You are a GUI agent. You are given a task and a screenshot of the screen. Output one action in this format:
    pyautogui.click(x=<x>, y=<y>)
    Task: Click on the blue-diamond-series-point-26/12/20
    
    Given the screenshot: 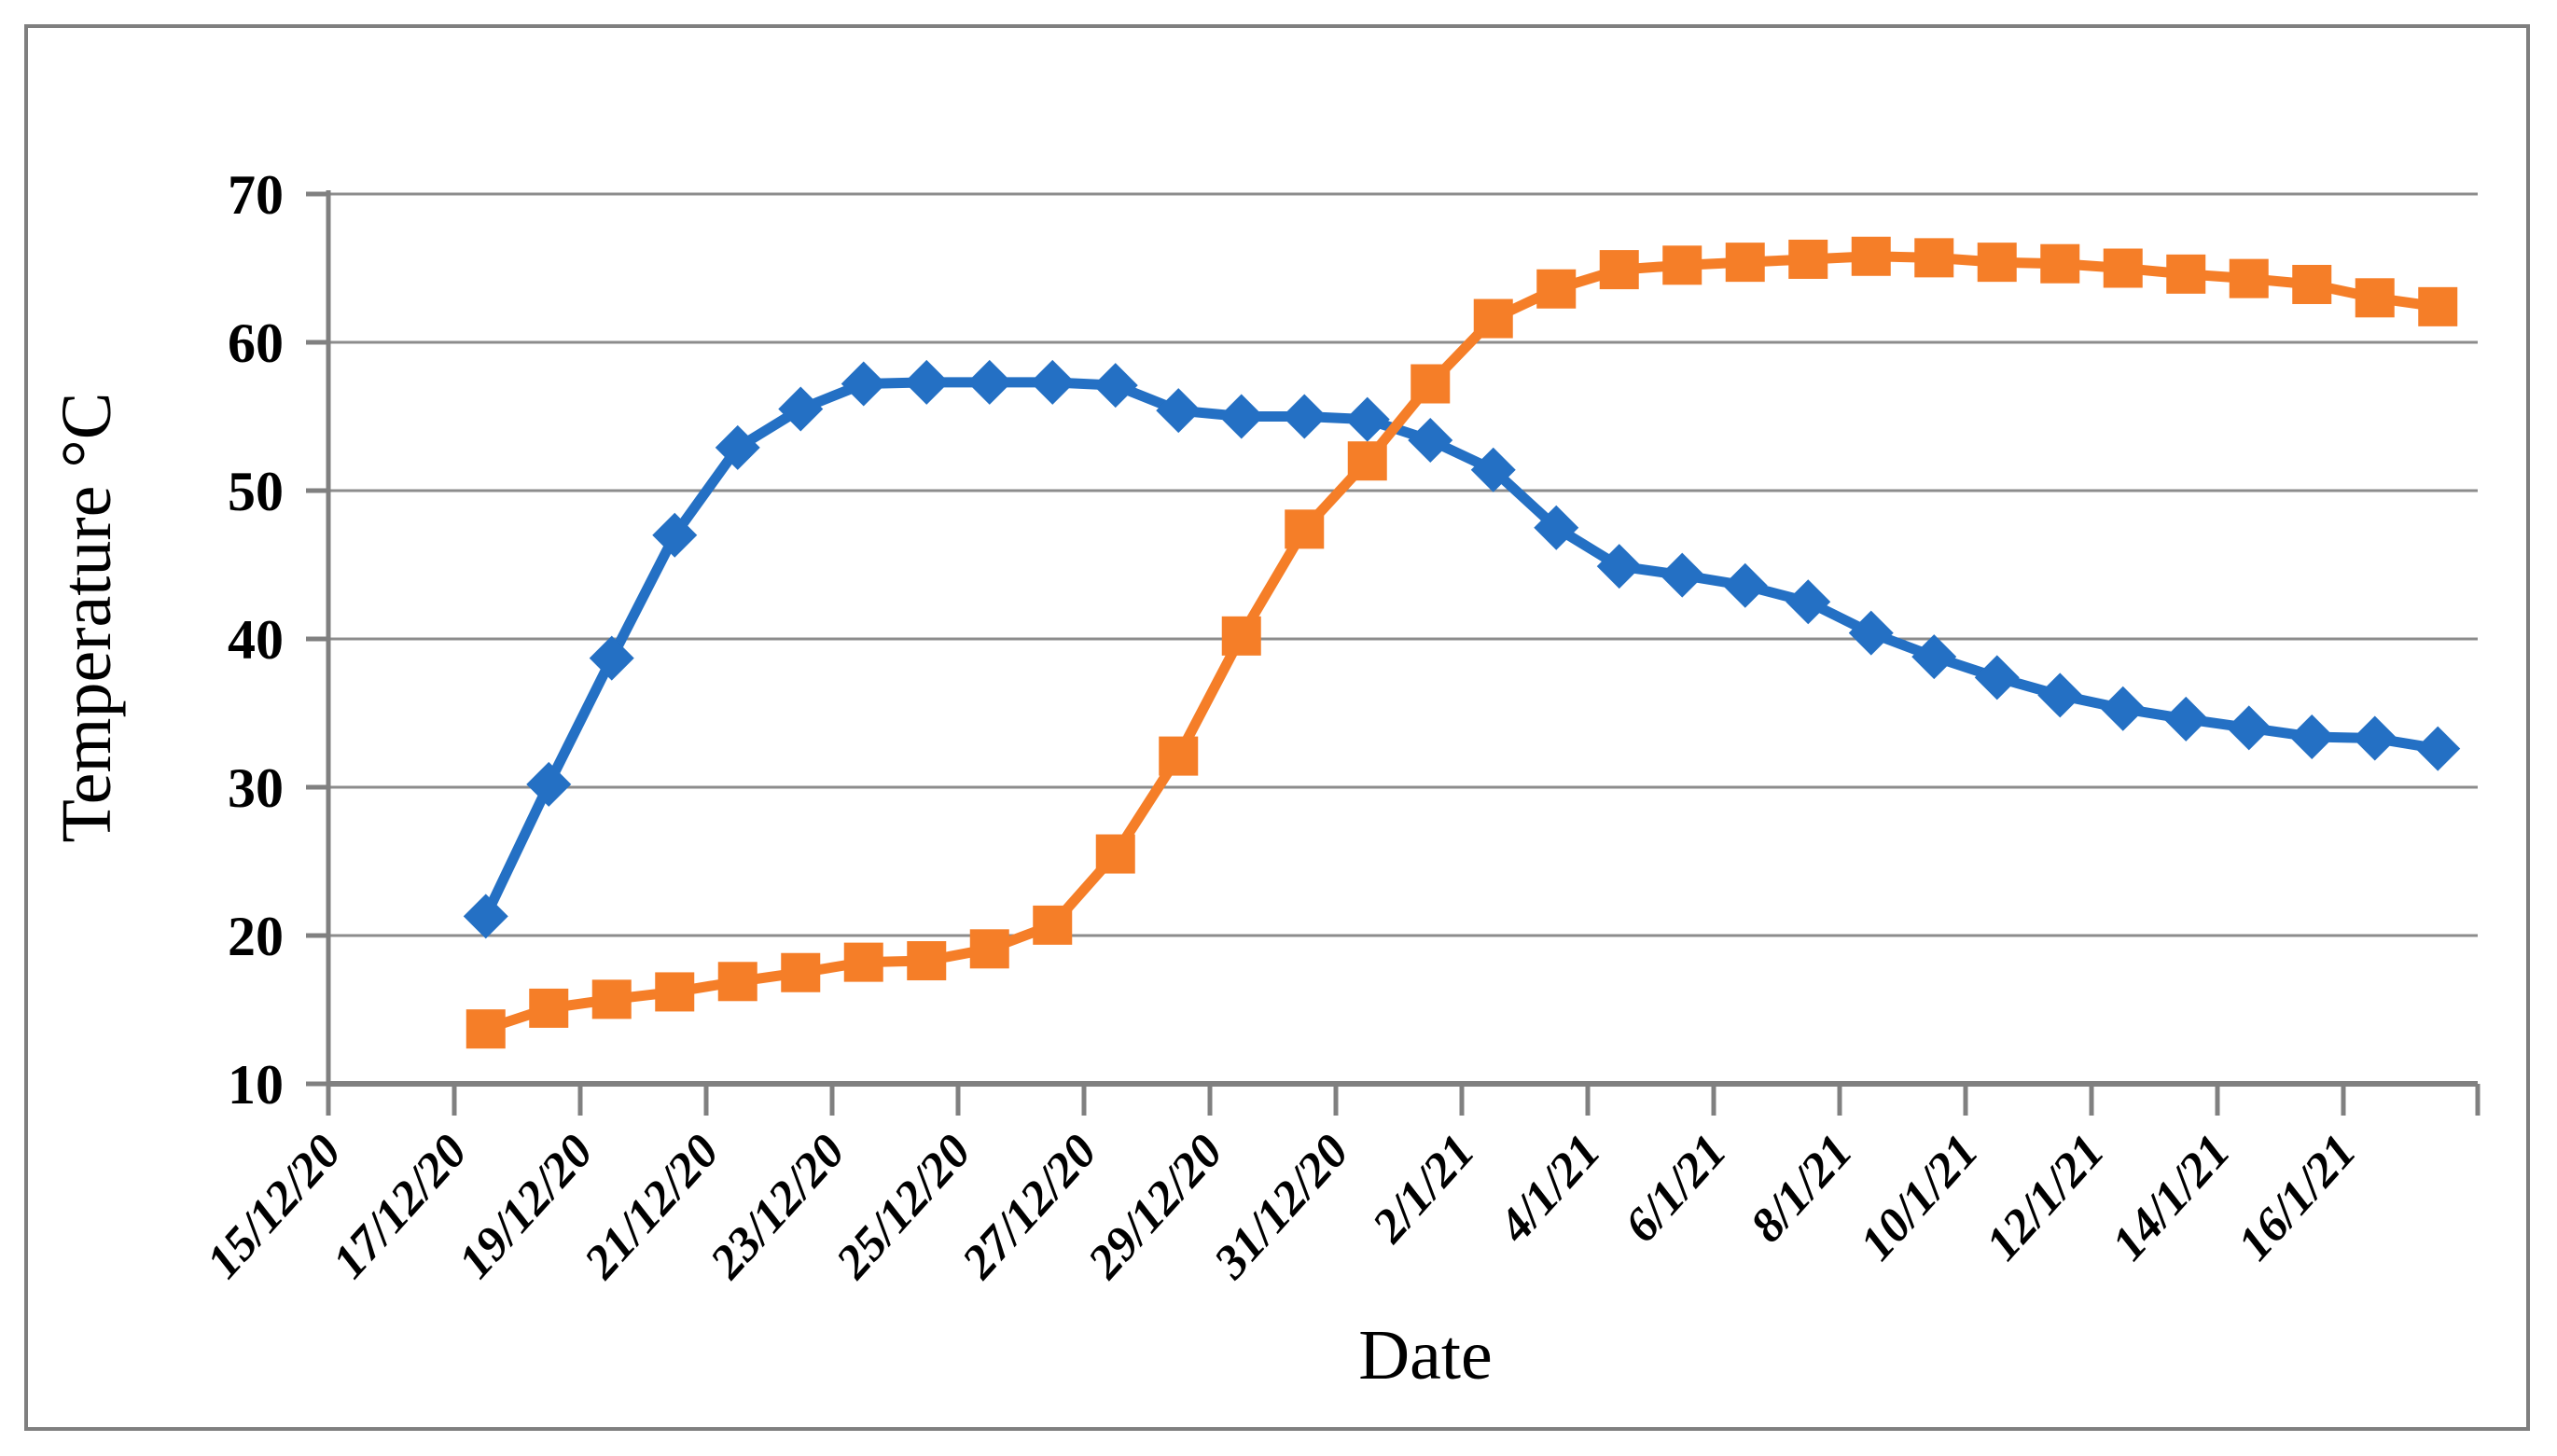 What is the action you would take?
    pyautogui.click(x=1053, y=382)
    